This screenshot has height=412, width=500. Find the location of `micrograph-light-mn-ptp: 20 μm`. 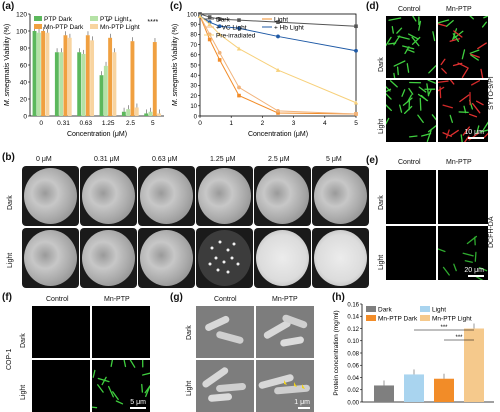

micrograph-light-mn-ptp: 20 μm is located at coordinates (463, 253).